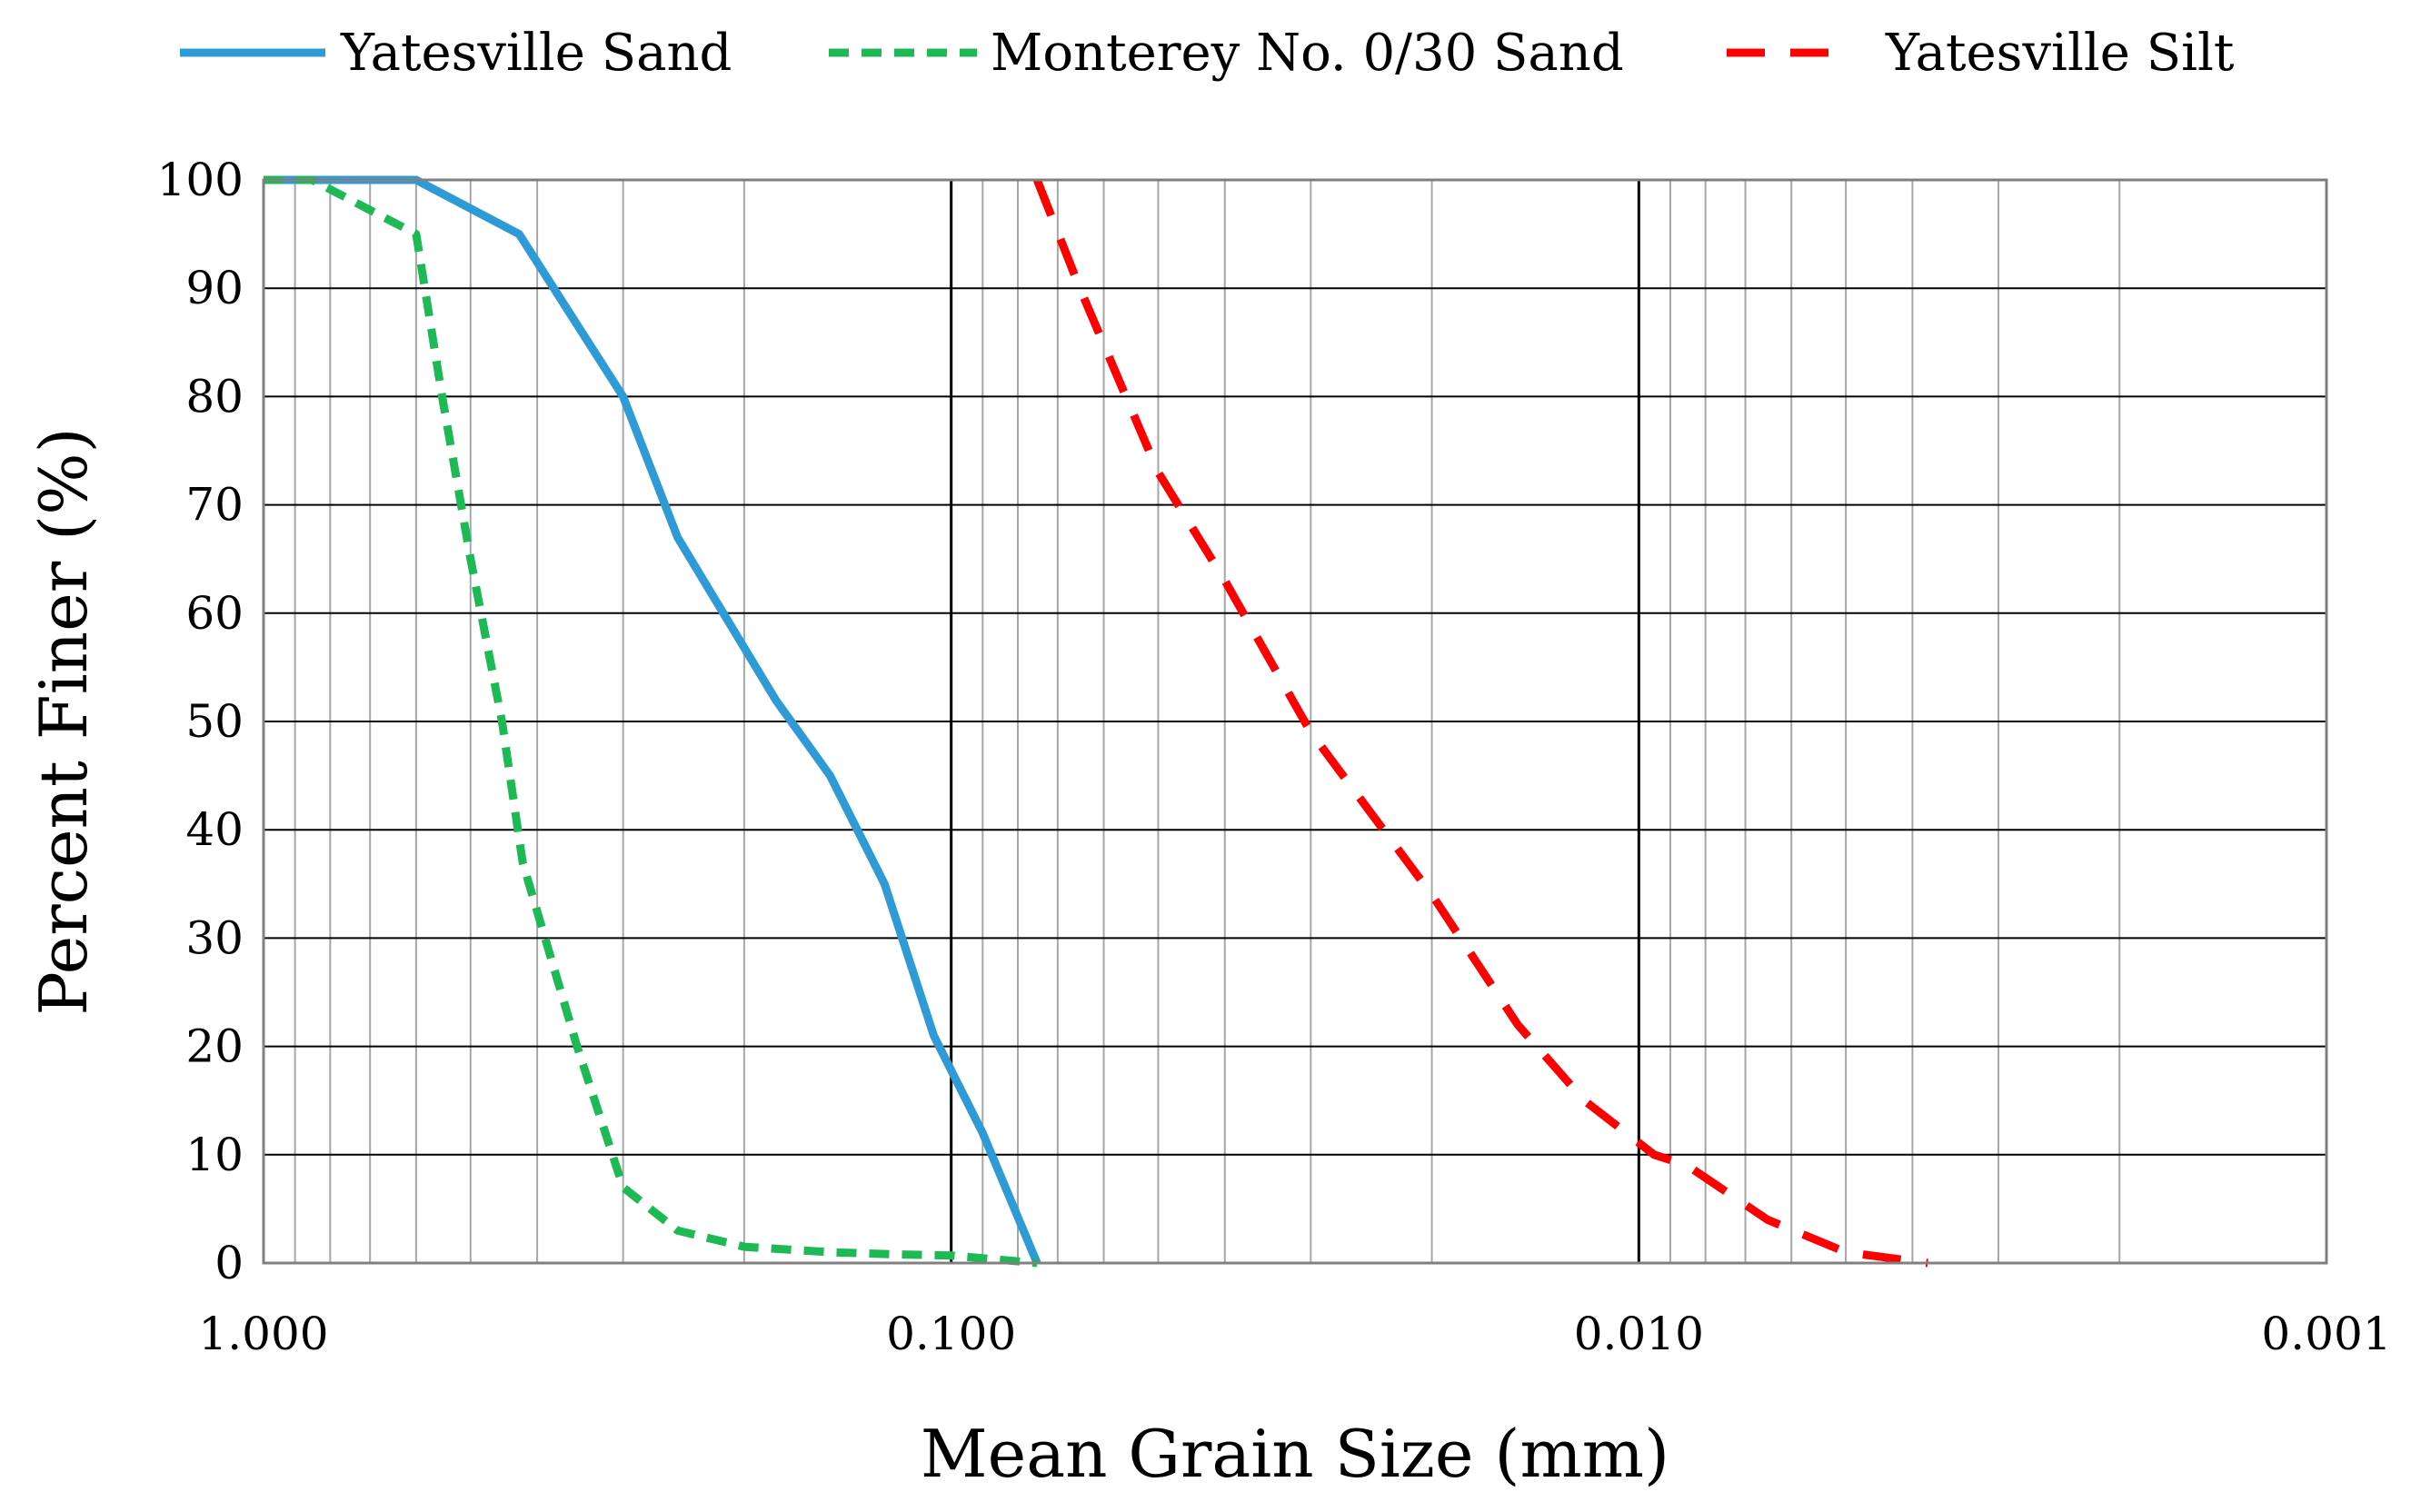  Describe the element at coordinates (215, 937) in the screenshot. I see `y-tick-label: 30` at that location.